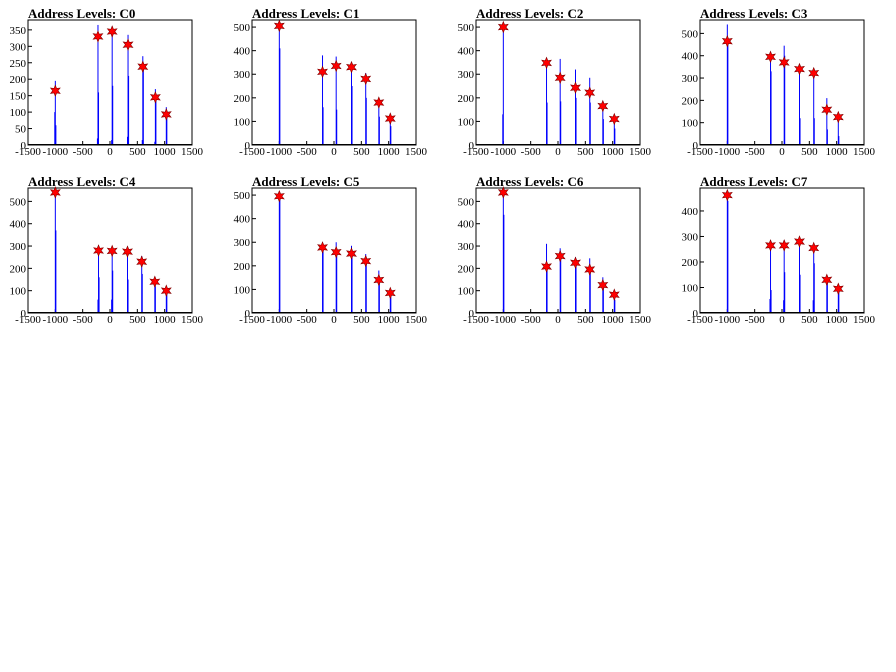 This screenshot has width=896, height=672. Describe the element at coordinates (529, 13) in the screenshot. I see `chart-title: Address Levels: C2` at that location.